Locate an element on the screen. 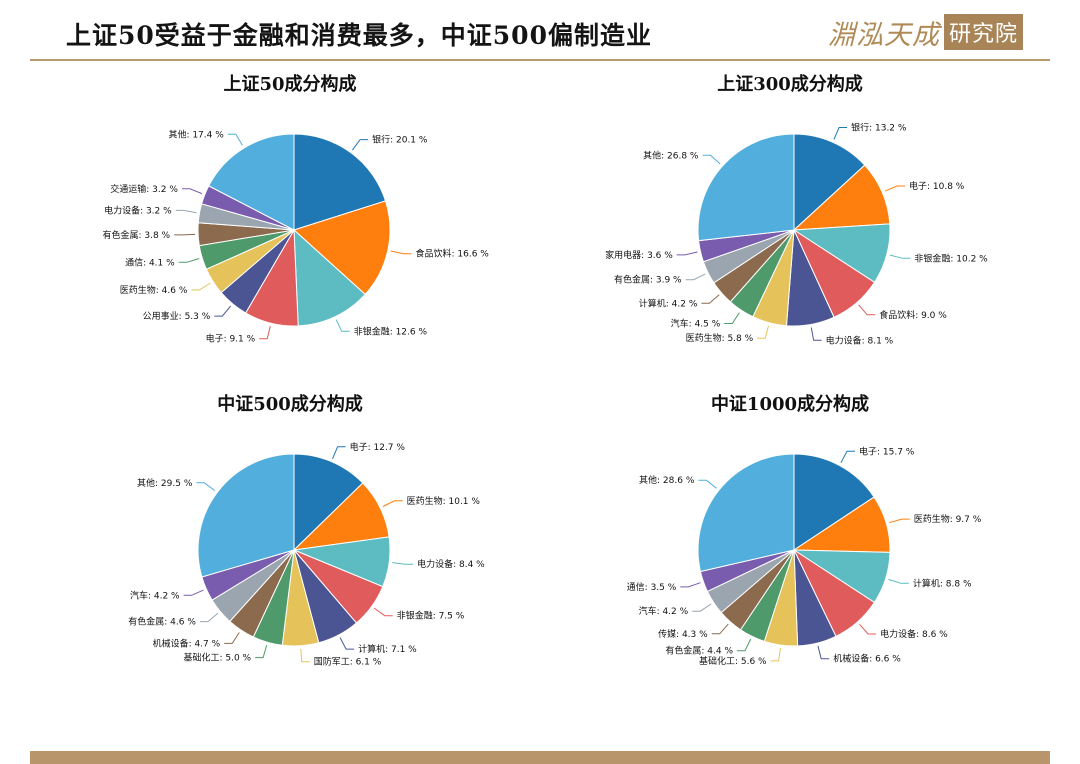 This screenshot has width=1080, height=764. slice-label: 食品饮料: 9.0 % is located at coordinates (913, 315).